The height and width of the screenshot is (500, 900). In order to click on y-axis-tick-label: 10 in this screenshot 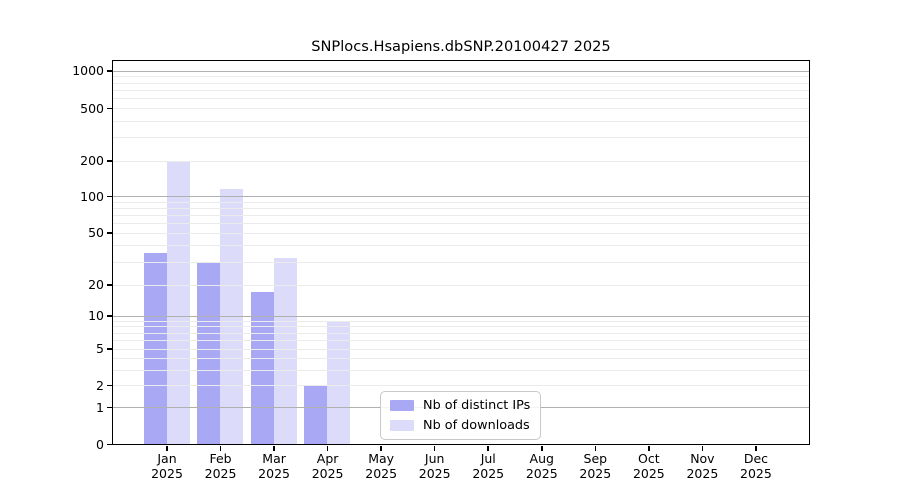, I will do `click(96, 315)`.